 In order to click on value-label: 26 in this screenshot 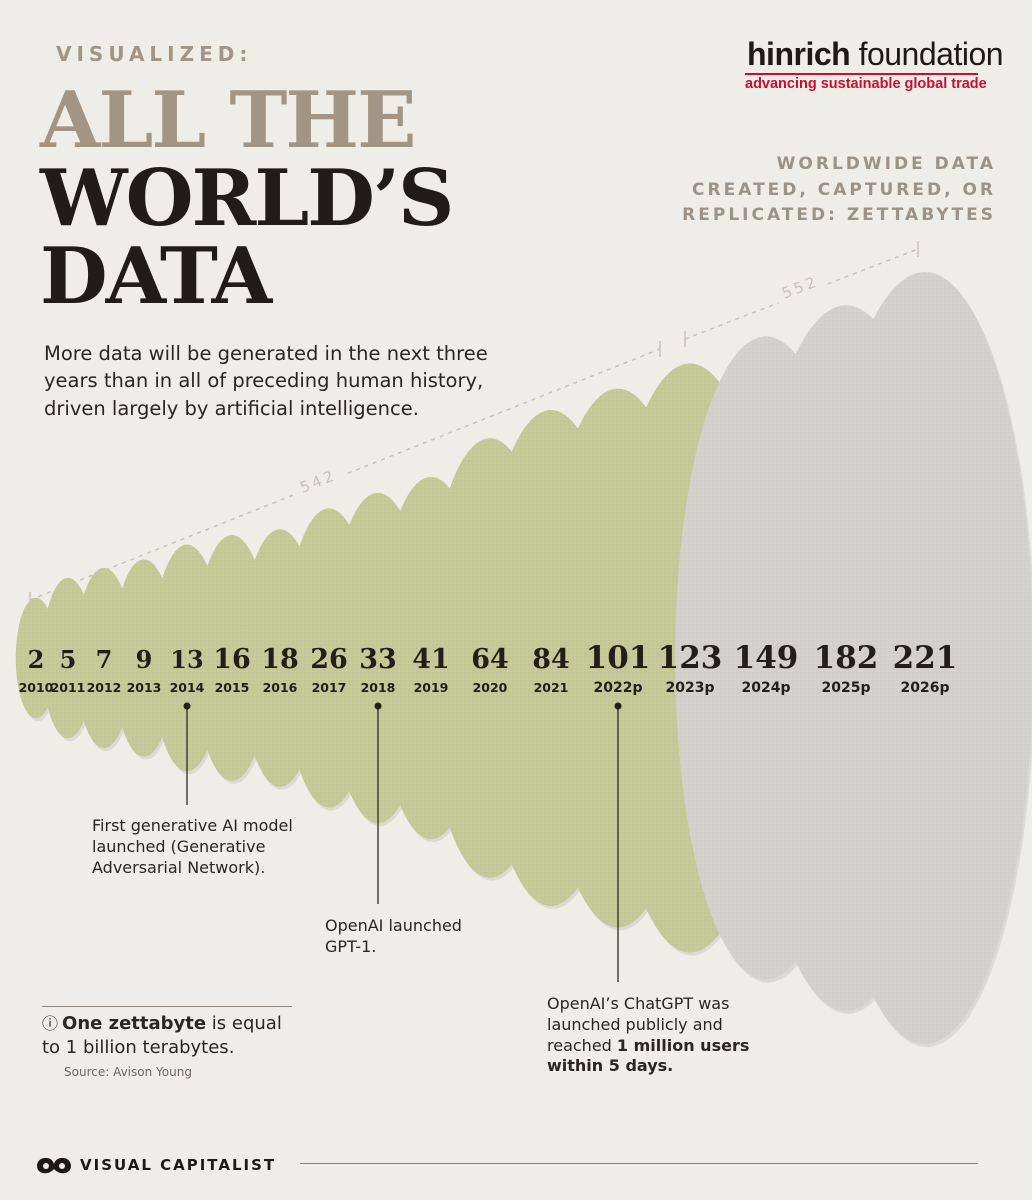, I will do `click(329, 659)`.